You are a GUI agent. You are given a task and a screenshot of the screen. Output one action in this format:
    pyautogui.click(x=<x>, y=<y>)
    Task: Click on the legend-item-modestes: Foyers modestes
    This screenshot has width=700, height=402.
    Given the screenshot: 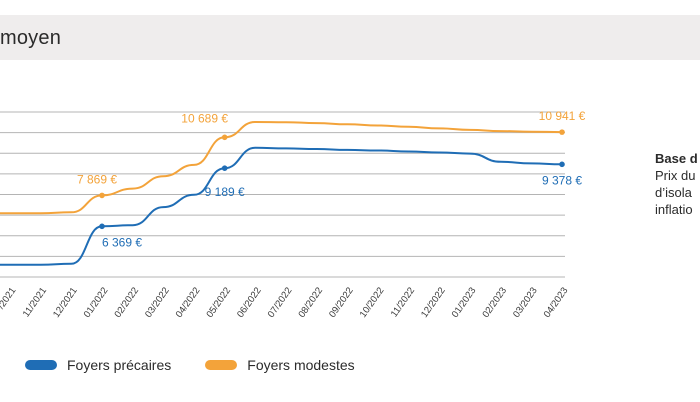 What is the action you would take?
    pyautogui.click(x=280, y=365)
    